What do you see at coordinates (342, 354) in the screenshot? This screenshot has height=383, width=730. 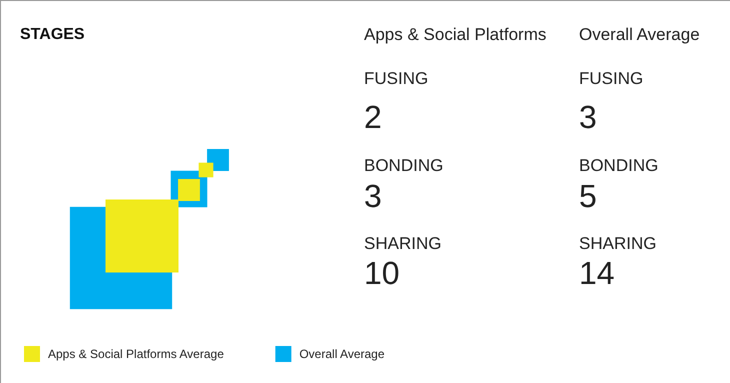 I see `legend-label: Overall Average` at bounding box center [342, 354].